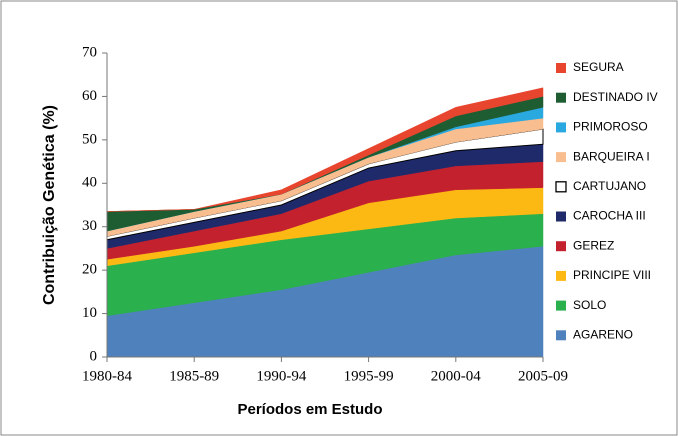 This screenshot has height=436, width=678. I want to click on x-tick-label: 1980-84, so click(107, 376).